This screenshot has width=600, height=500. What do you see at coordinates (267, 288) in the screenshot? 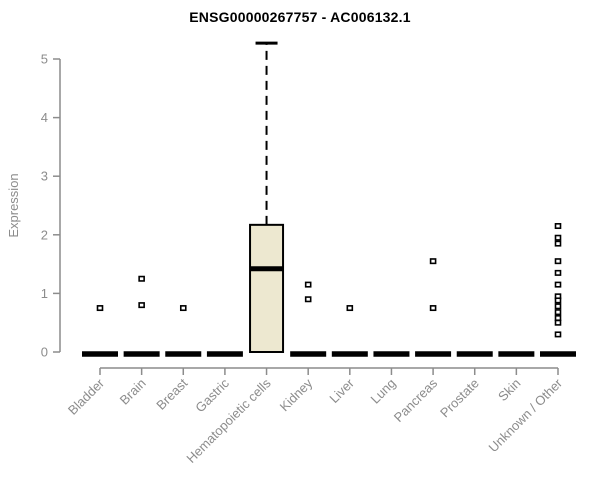
I see `box-iqr` at bounding box center [267, 288].